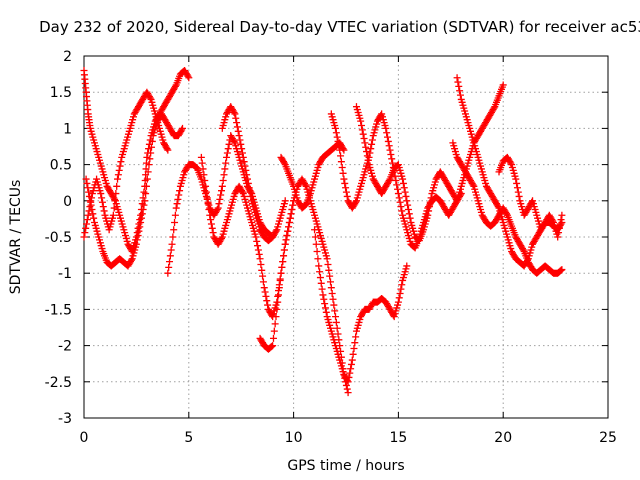  Describe the element at coordinates (134, 190) in the screenshot. I see `series-track-c` at that location.